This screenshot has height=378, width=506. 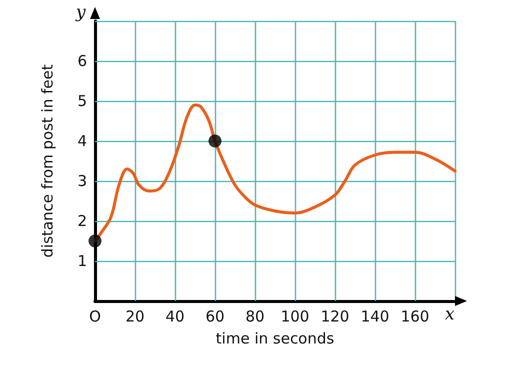 What do you see at coordinates (47, 161) in the screenshot?
I see `y-axis-title: distance from post in feet` at bounding box center [47, 161].